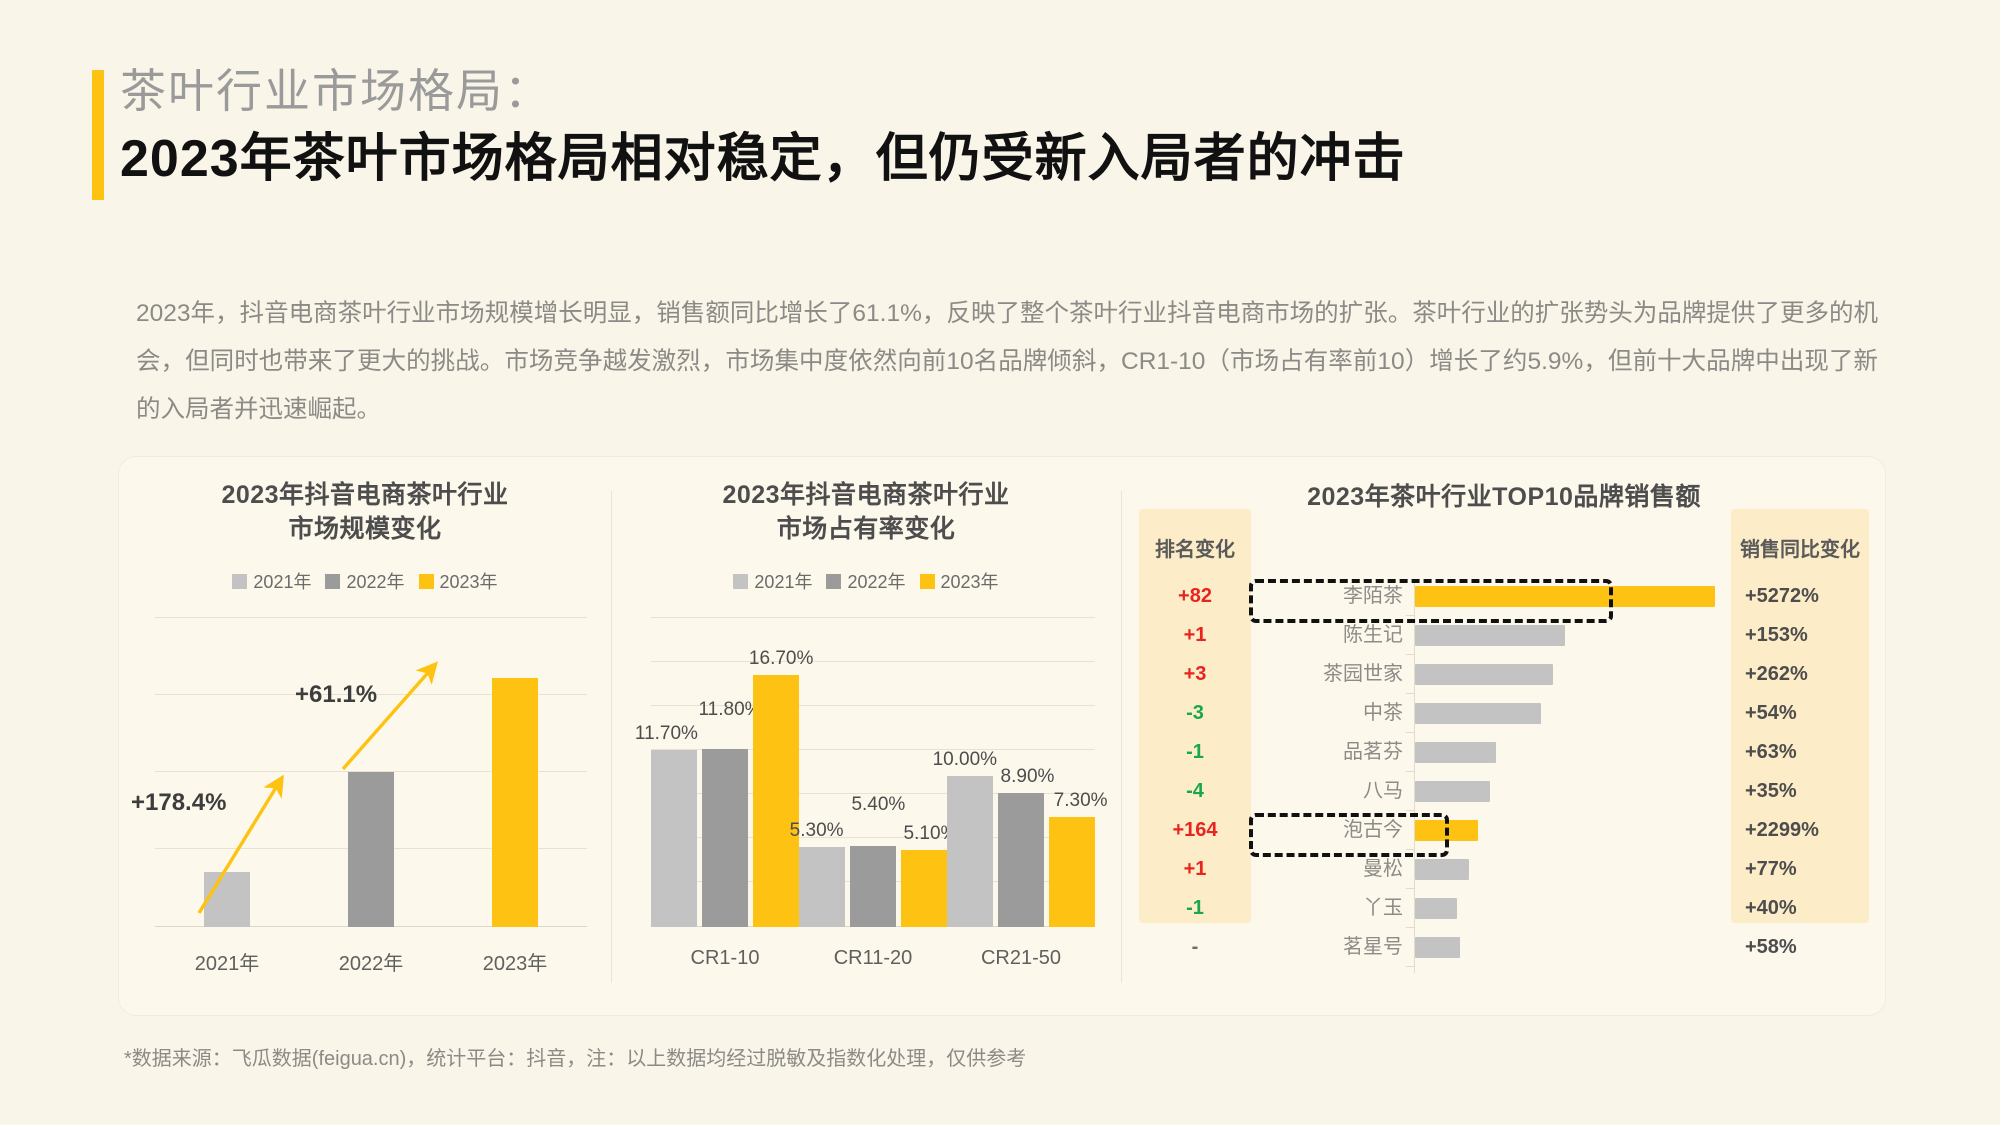 The width and height of the screenshot is (2000, 1125). I want to click on chart2-x-labels: CR1-10 CR11-20 CR21-50, so click(873, 958).